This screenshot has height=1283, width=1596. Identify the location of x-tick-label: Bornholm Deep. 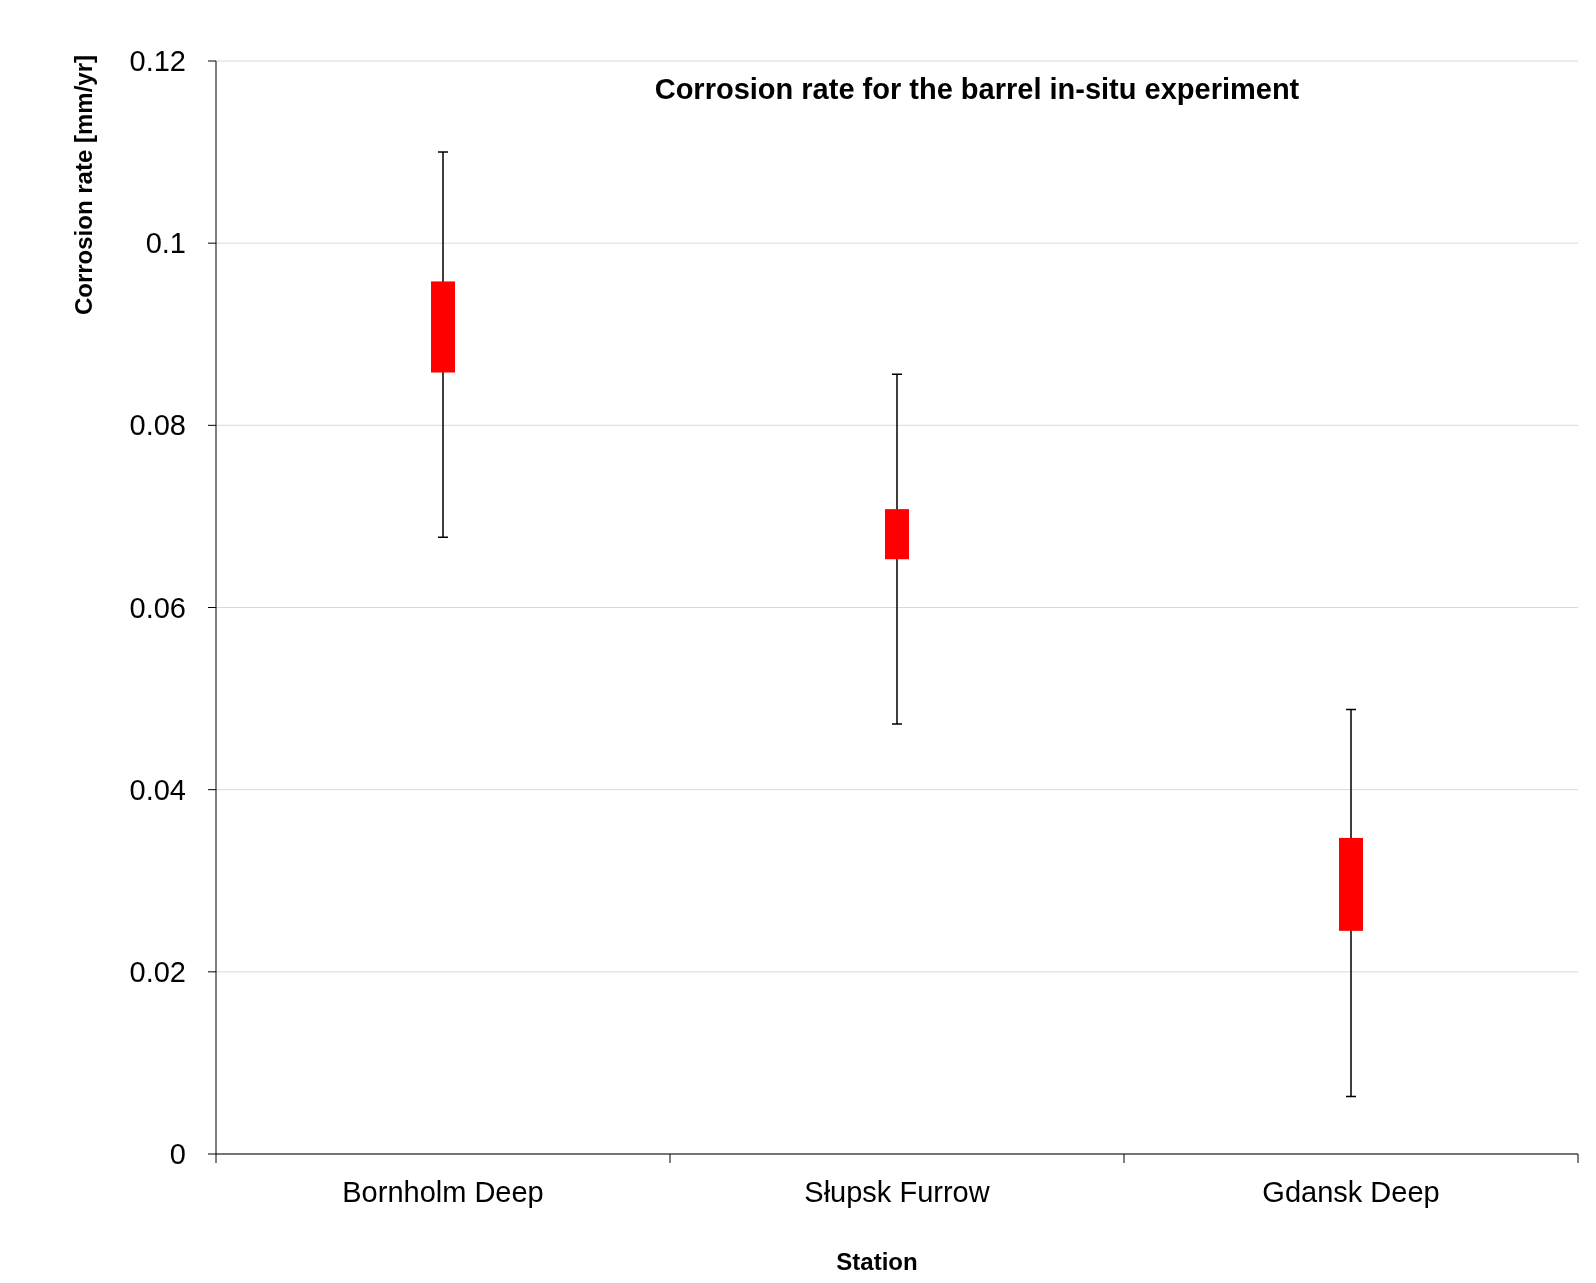
(443, 1192).